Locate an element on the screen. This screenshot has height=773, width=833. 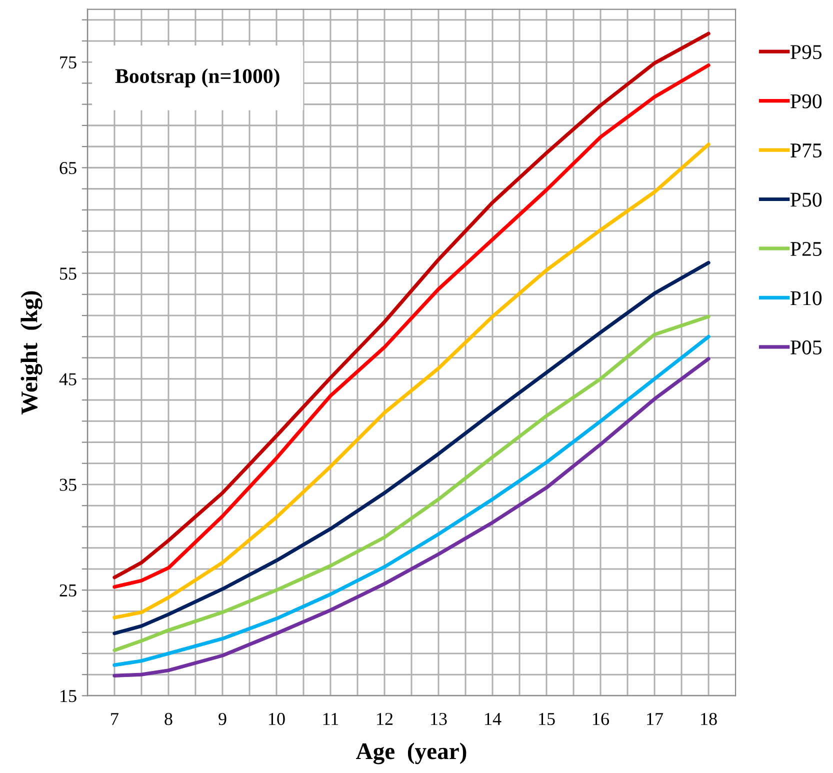
x-tick-label: 12 is located at coordinates (385, 718).